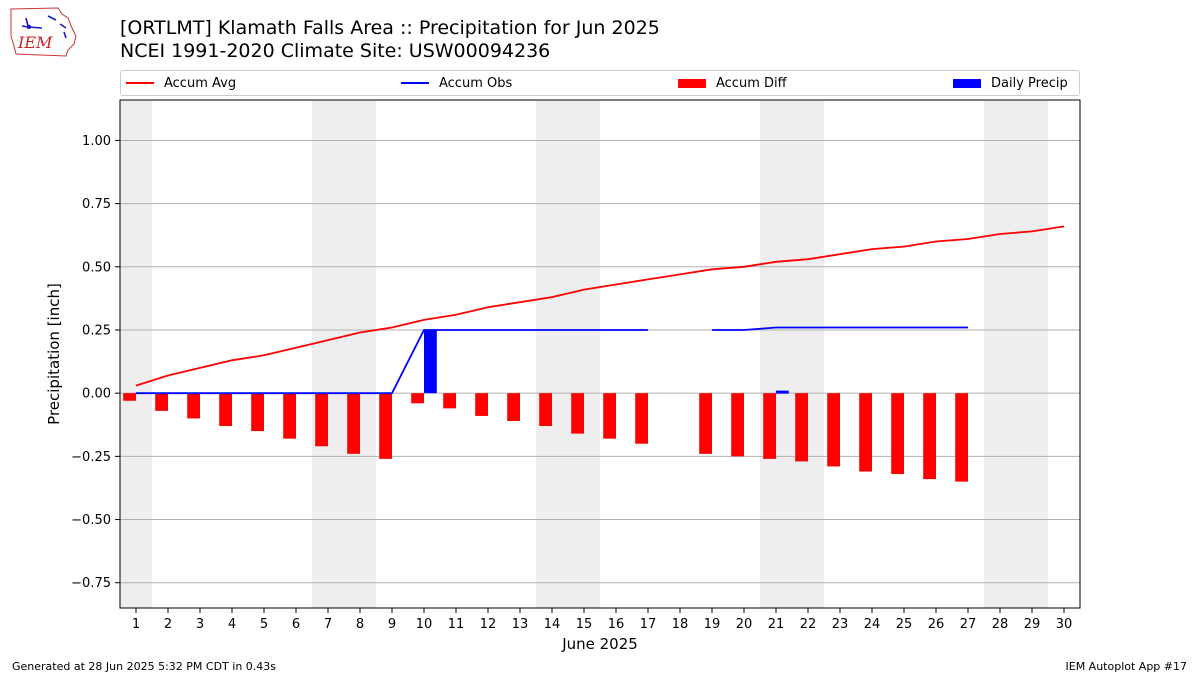 Image resolution: width=1200 pixels, height=675 pixels. I want to click on x-tick-label: 8, so click(360, 624).